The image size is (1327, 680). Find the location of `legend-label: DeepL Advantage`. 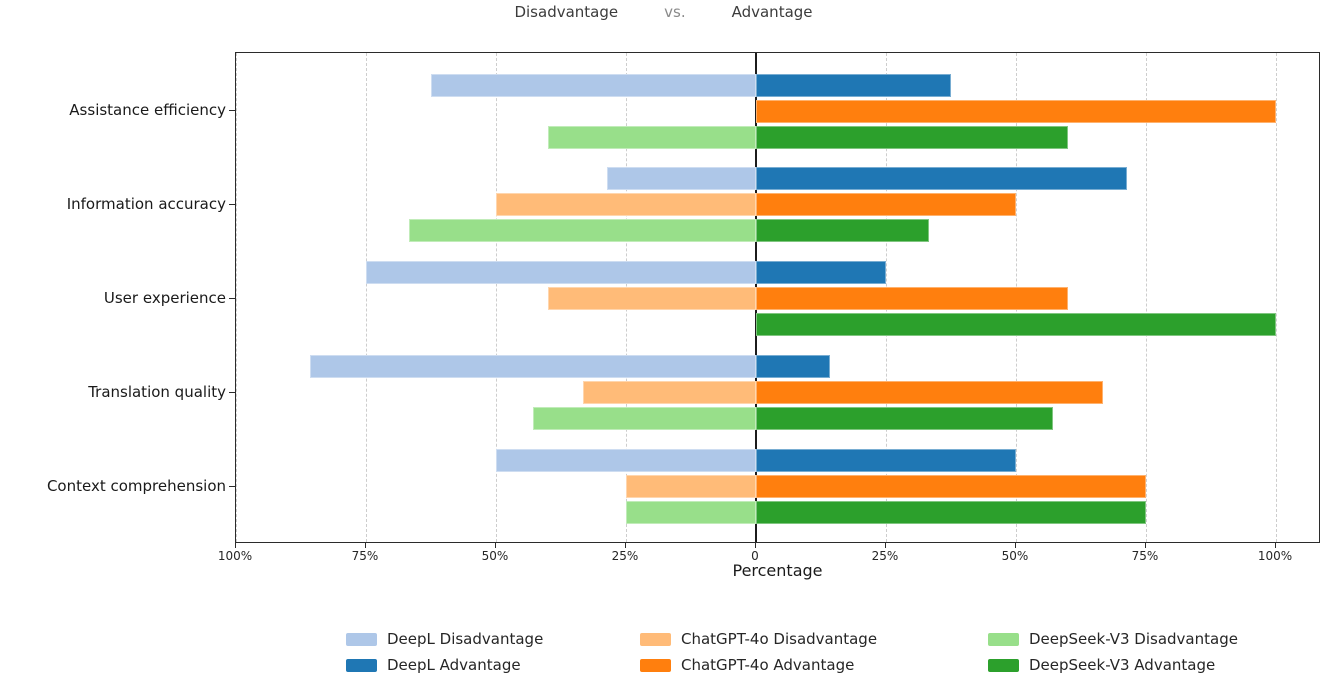

legend-label: DeepL Advantage is located at coordinates (454, 665).